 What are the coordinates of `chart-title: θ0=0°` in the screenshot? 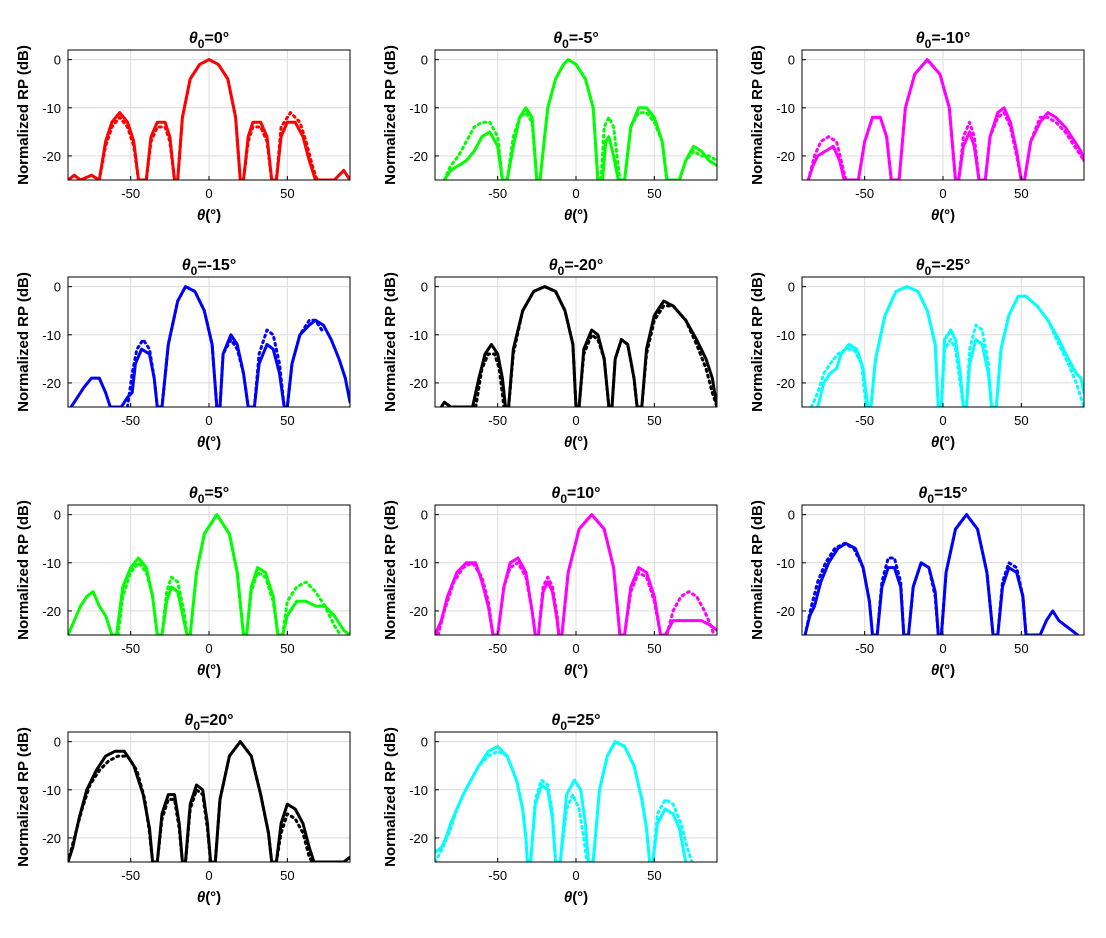 It's located at (209, 40).